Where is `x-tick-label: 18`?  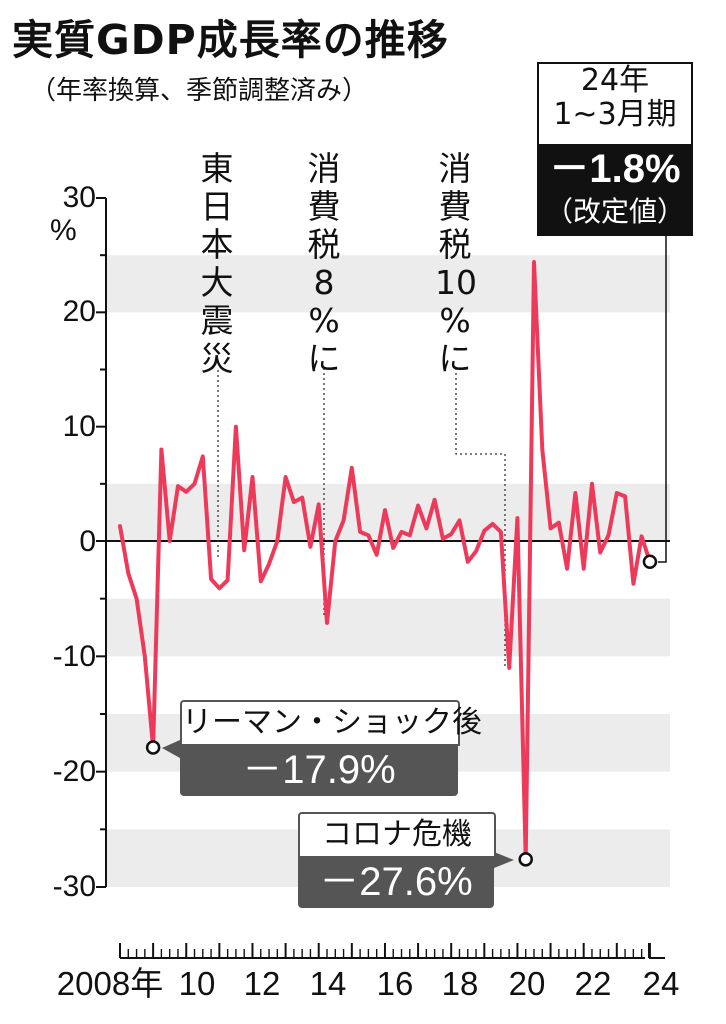 x-tick-label: 18 is located at coordinates (460, 983).